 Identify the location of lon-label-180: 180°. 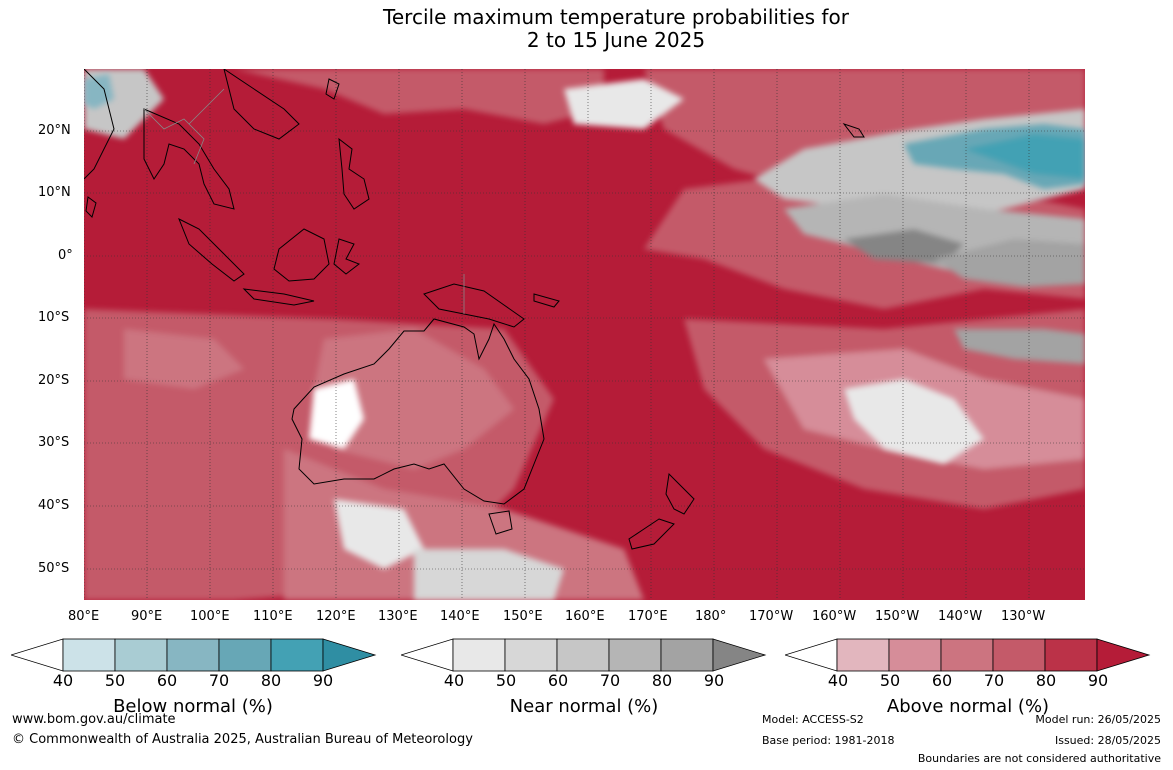
(711, 616).